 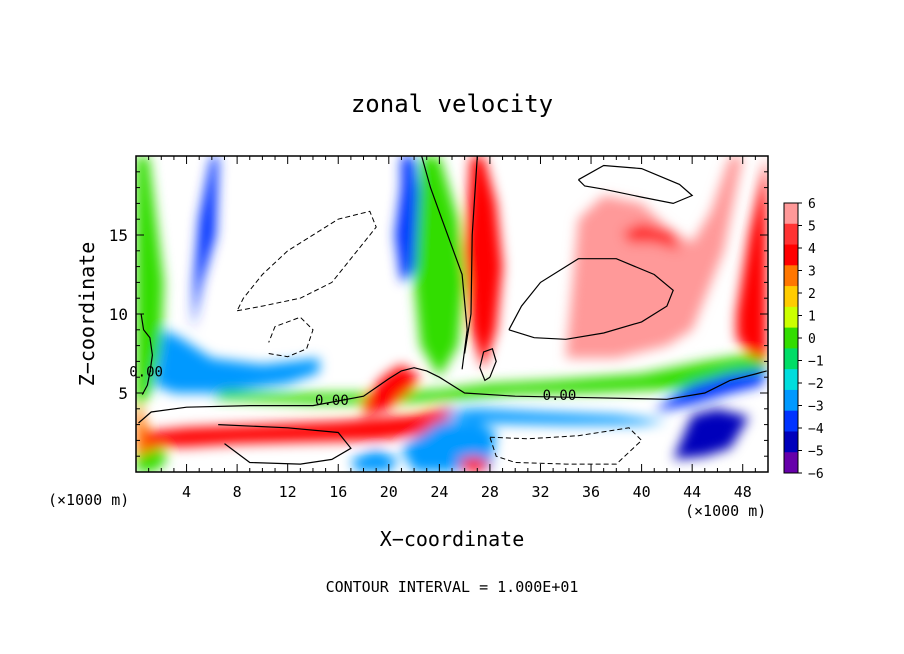 I want to click on x-tick-label-4: 4, so click(x=186, y=492).